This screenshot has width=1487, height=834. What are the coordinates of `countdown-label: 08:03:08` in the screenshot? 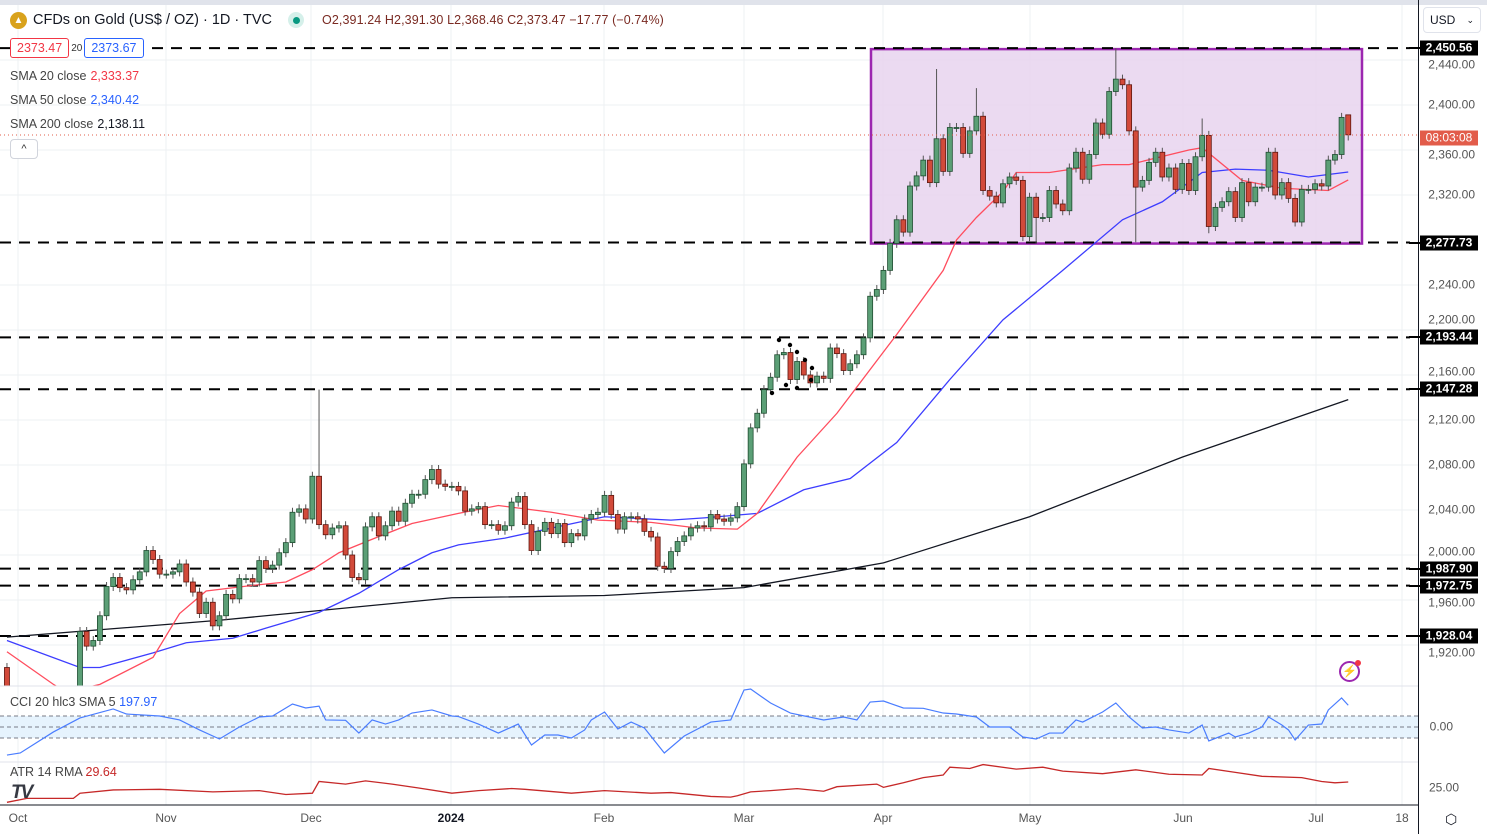 It's located at (1449, 138).